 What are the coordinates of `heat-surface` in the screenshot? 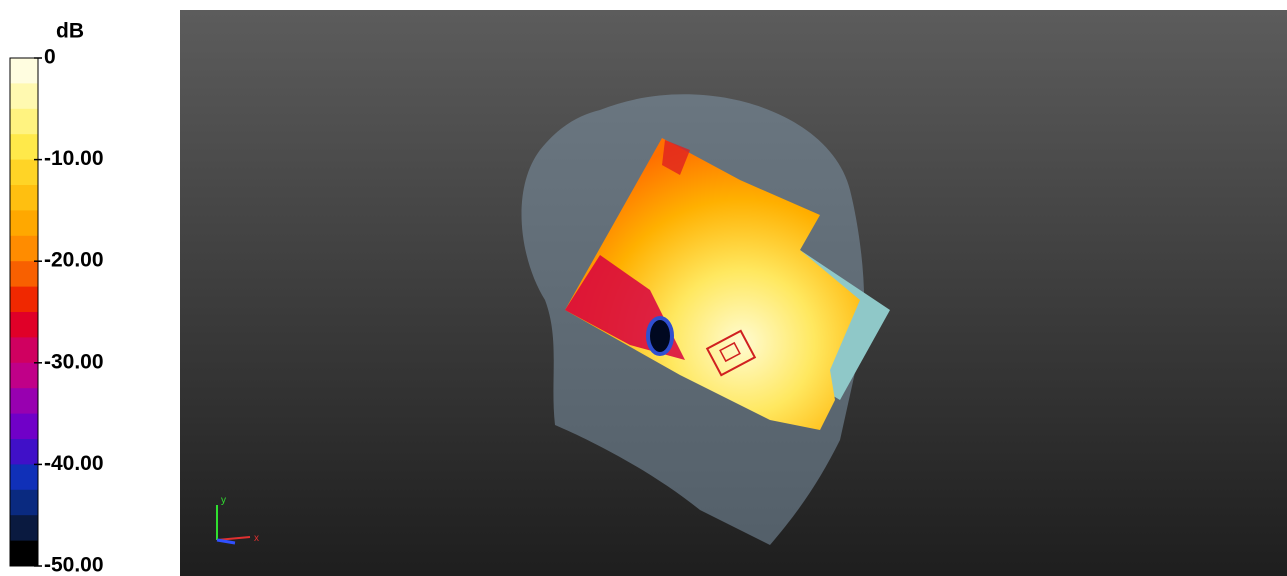 It's located at (712, 284).